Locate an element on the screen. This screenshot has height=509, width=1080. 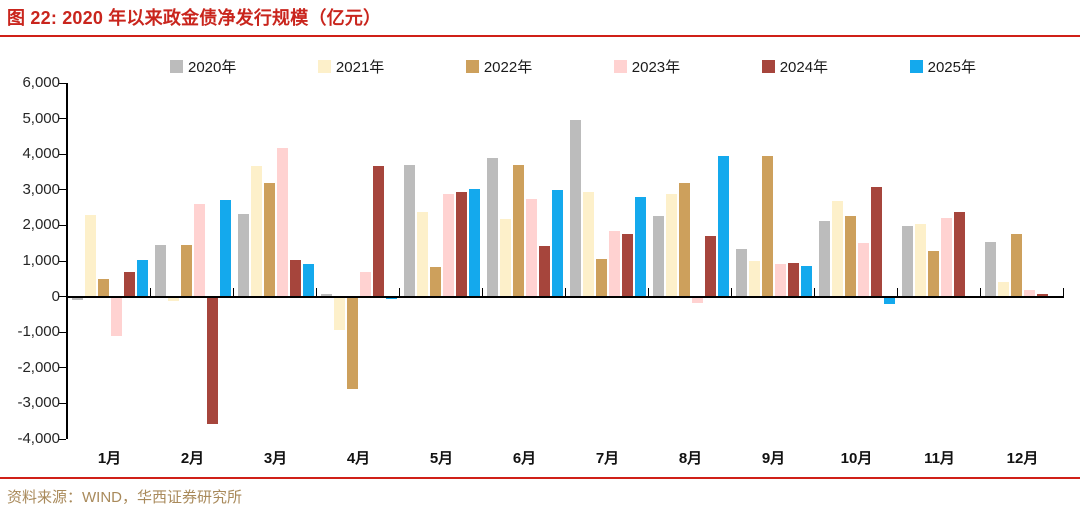
legend-label: 2025年 is located at coordinates (951, 67).